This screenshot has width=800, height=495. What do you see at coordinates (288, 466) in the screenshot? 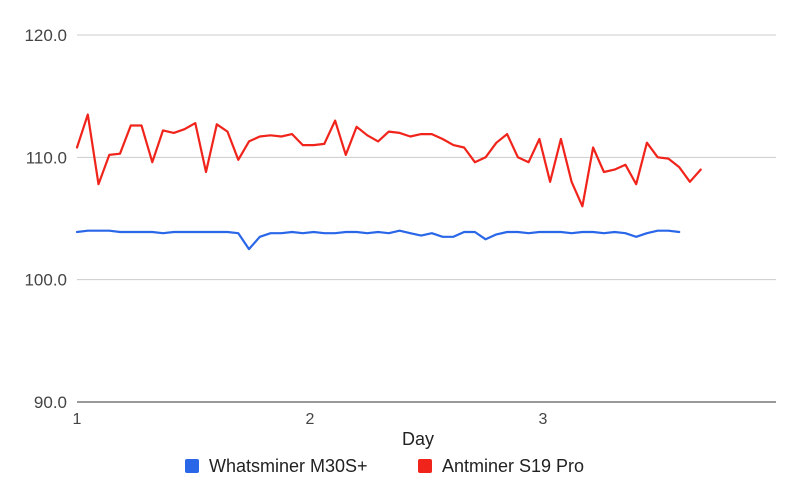
I see `legend-label: Whatsminer M30S+` at bounding box center [288, 466].